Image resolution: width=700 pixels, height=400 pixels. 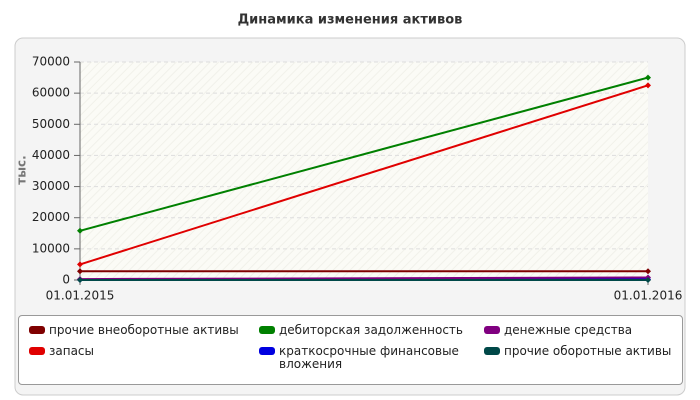 I want to click on legend-item: прочие внеоборотные активы, so click(x=144, y=333).